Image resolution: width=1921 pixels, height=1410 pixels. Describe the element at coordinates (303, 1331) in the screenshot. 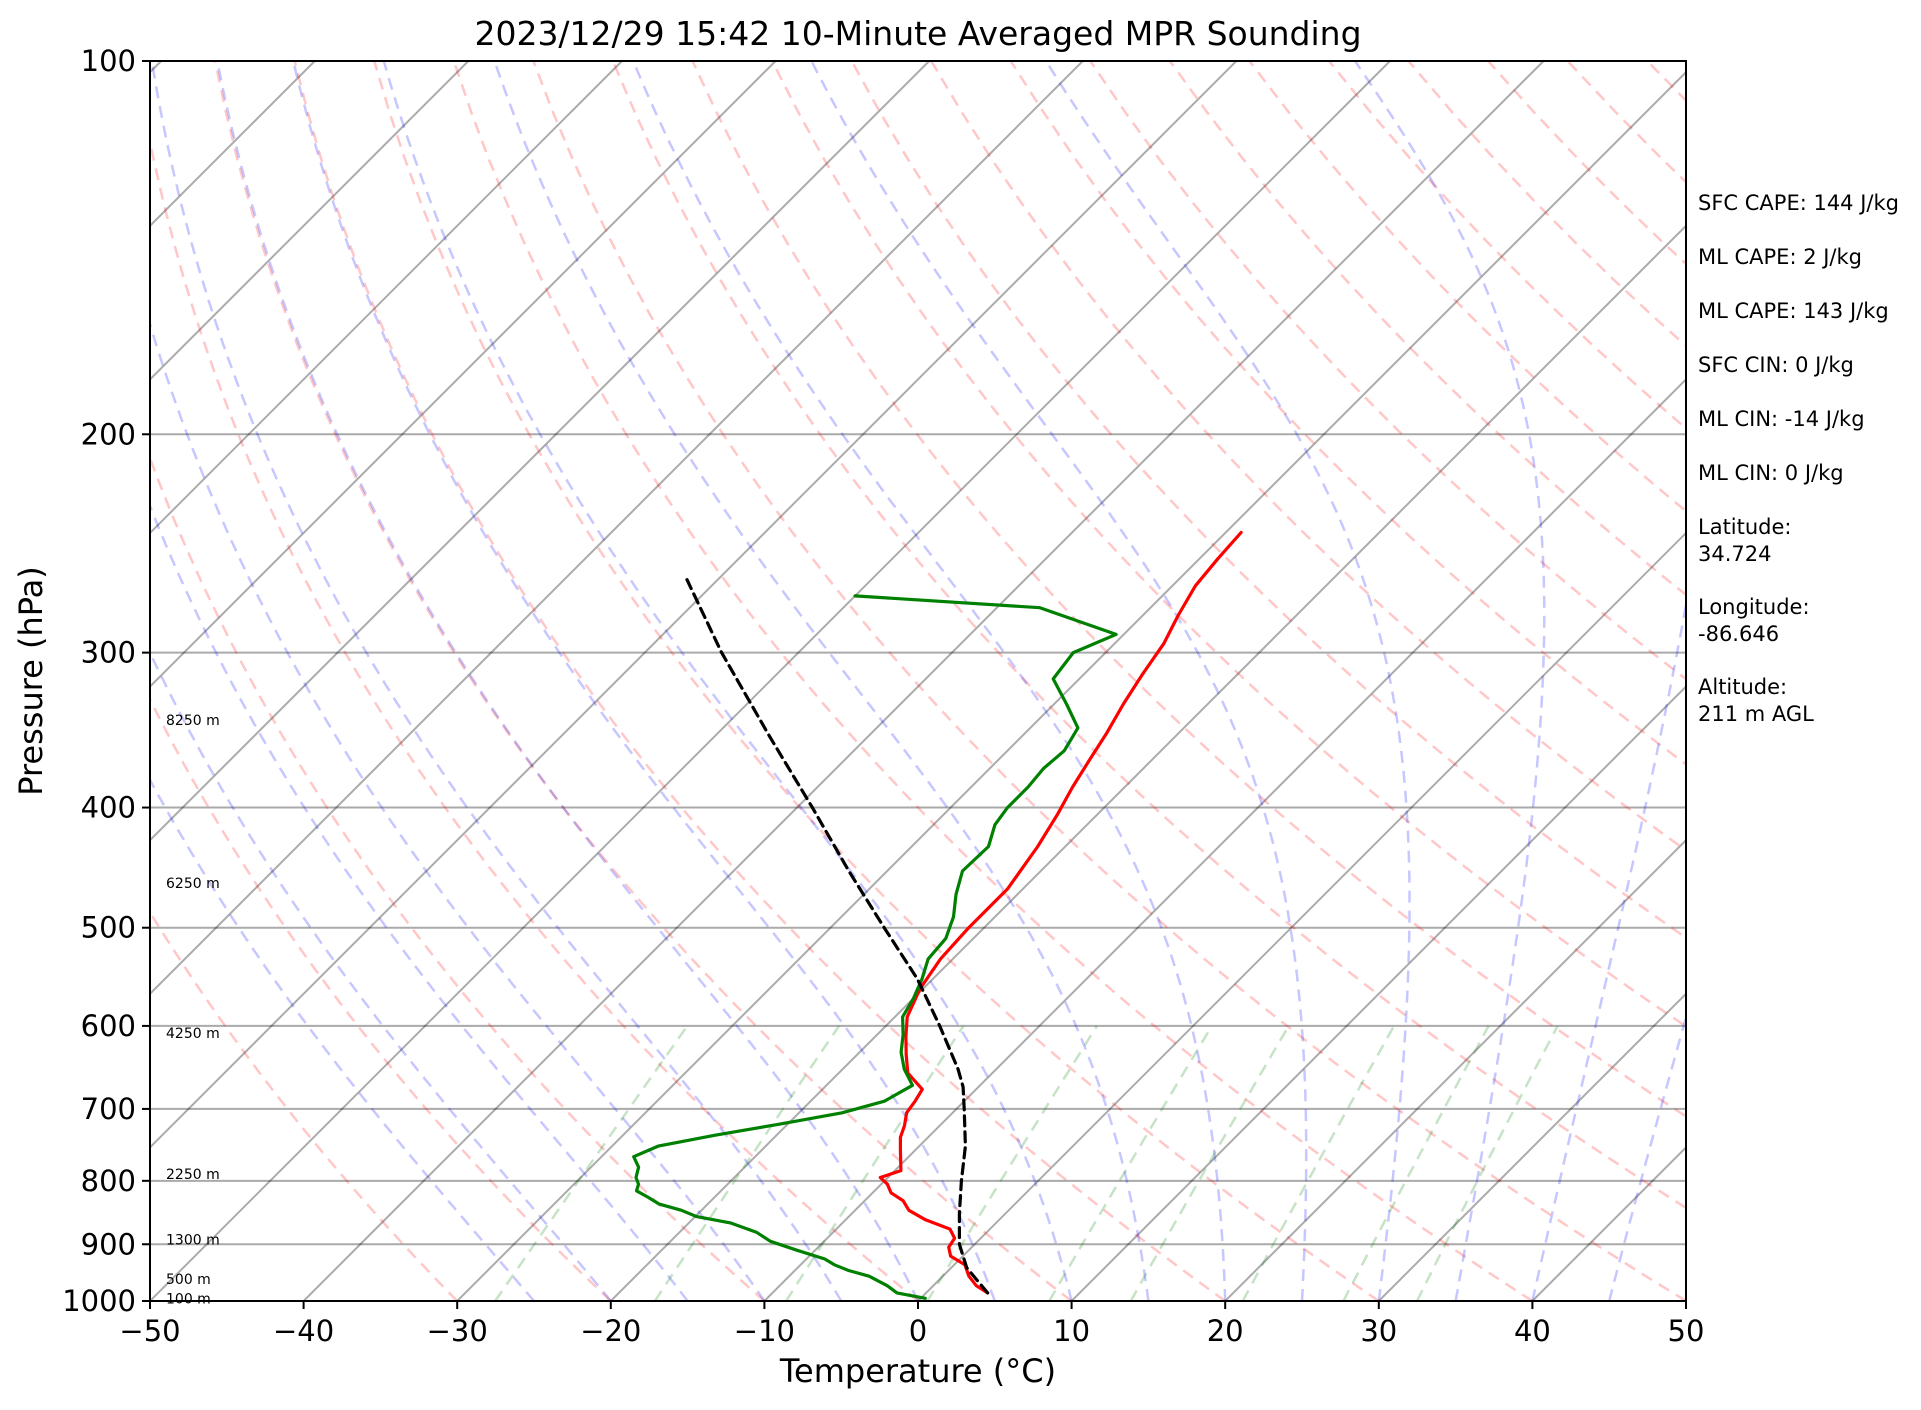

I see `x-tick-label: −40` at that location.